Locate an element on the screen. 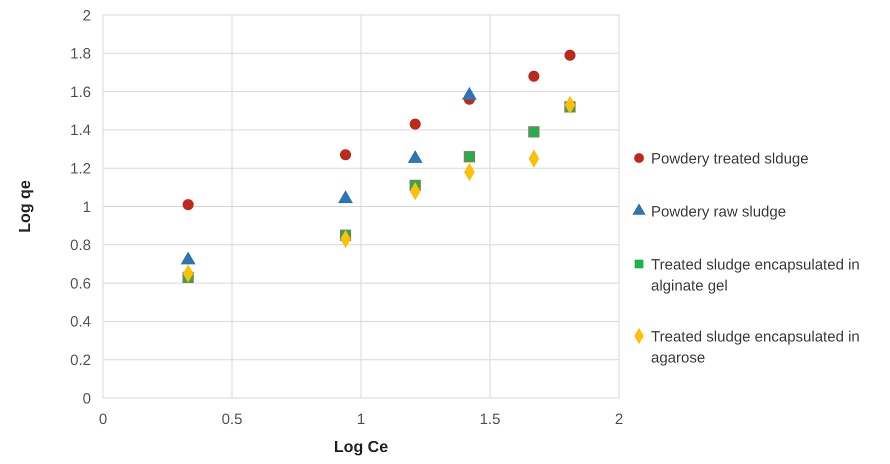 The height and width of the screenshot is (464, 890). y-tick-label: 2 is located at coordinates (86, 15).